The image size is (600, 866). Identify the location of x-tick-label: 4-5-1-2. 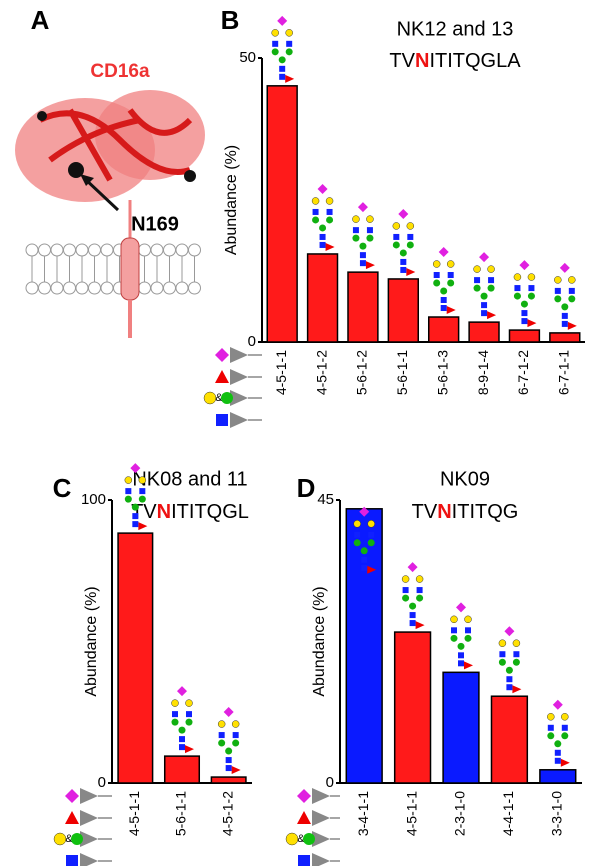
(321, 372).